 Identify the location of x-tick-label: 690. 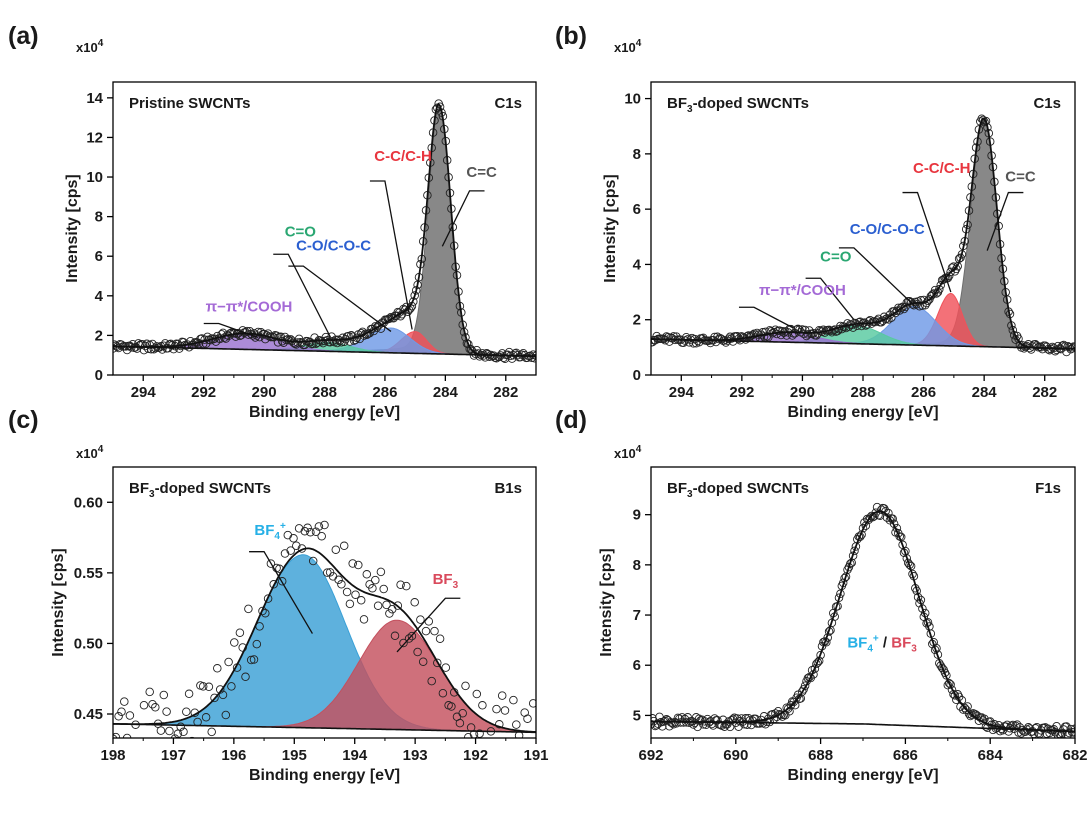
(735, 755).